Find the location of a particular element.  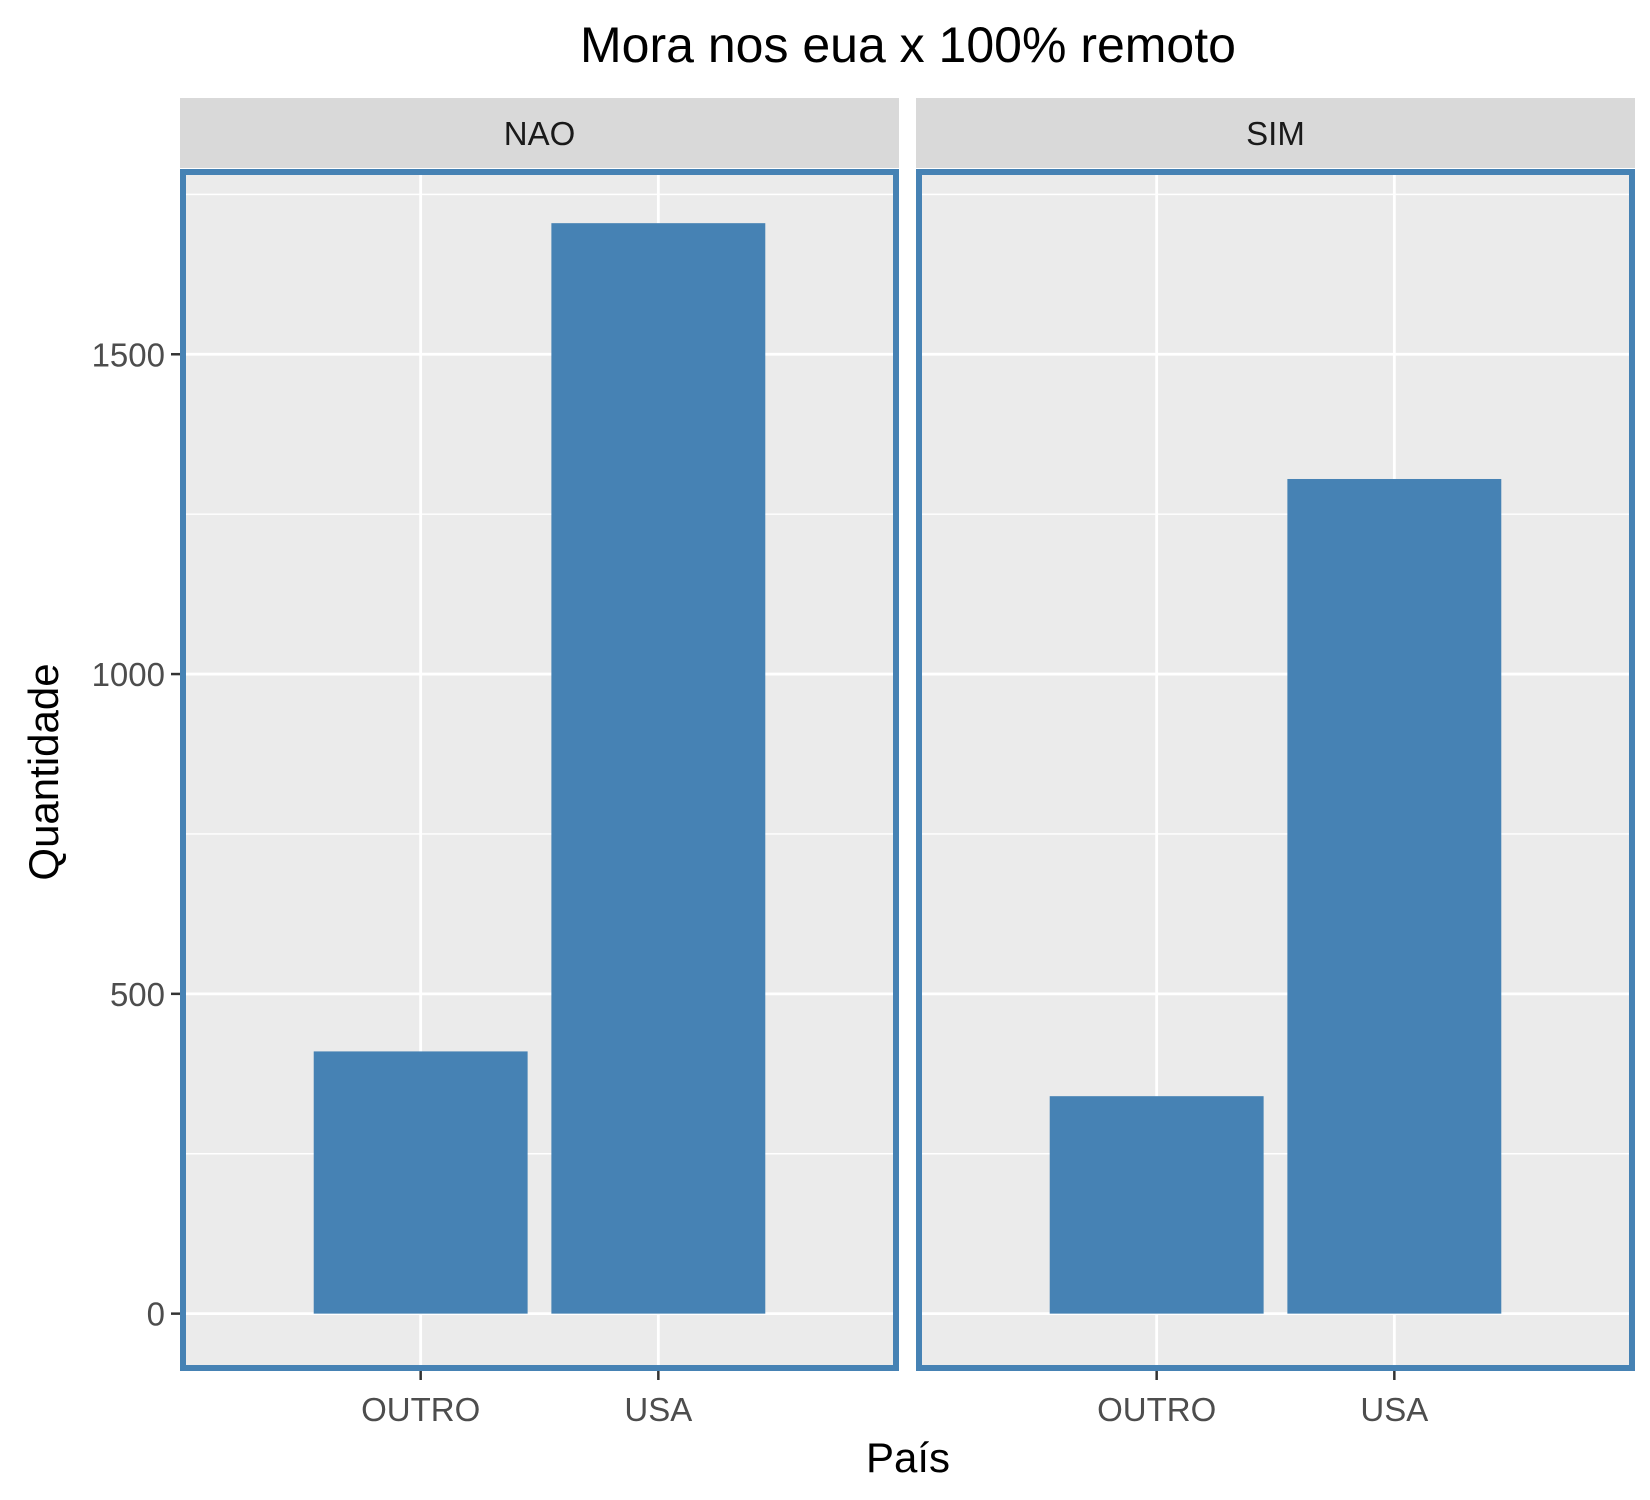

facet-strip-label: SIM is located at coordinates (1275, 133).